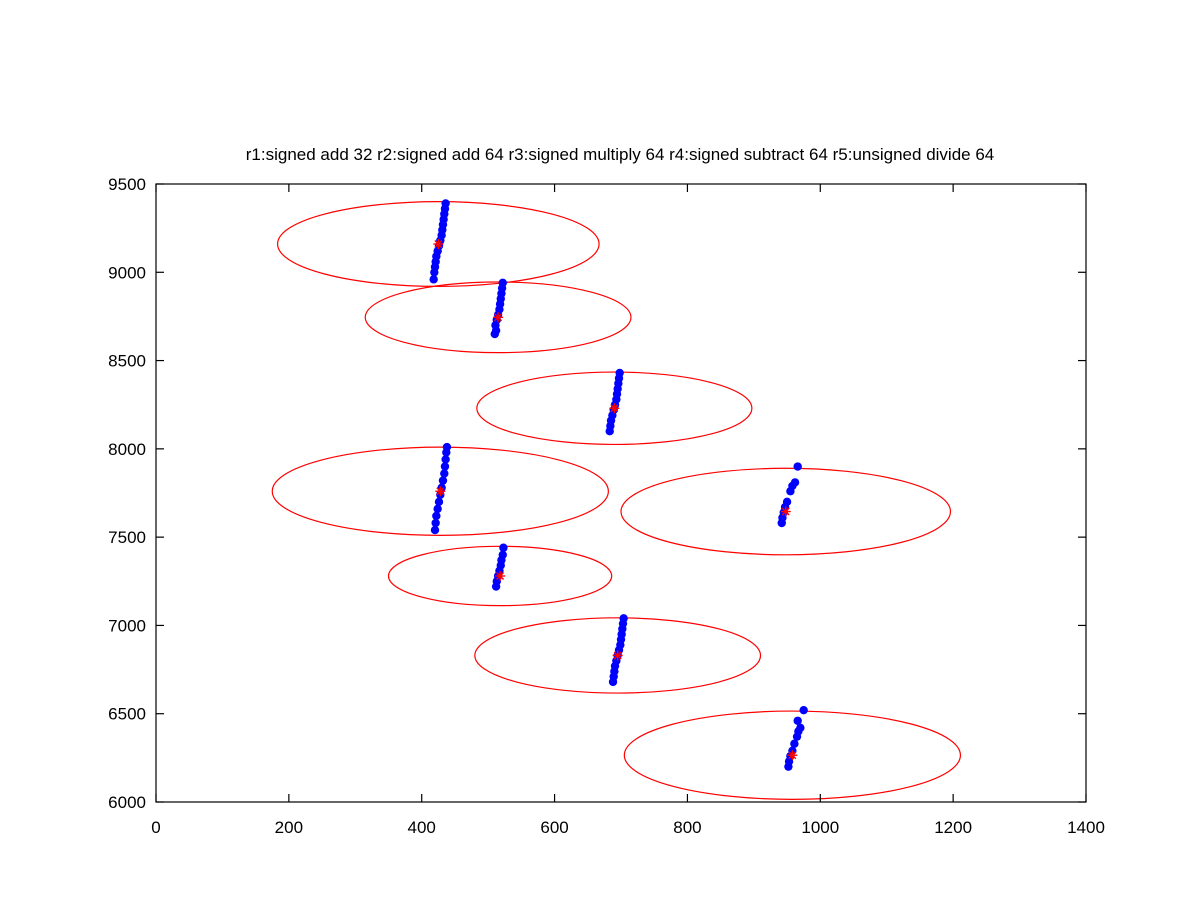 Image resolution: width=1200 pixels, height=900 pixels. What do you see at coordinates (127, 361) in the screenshot?
I see `y-tick-label: 8500` at bounding box center [127, 361].